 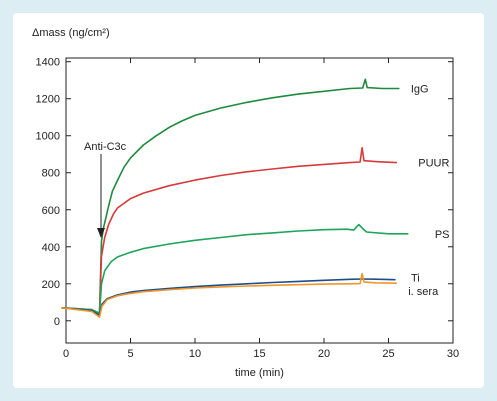 I want to click on annotation-arrow-head, so click(x=101, y=233).